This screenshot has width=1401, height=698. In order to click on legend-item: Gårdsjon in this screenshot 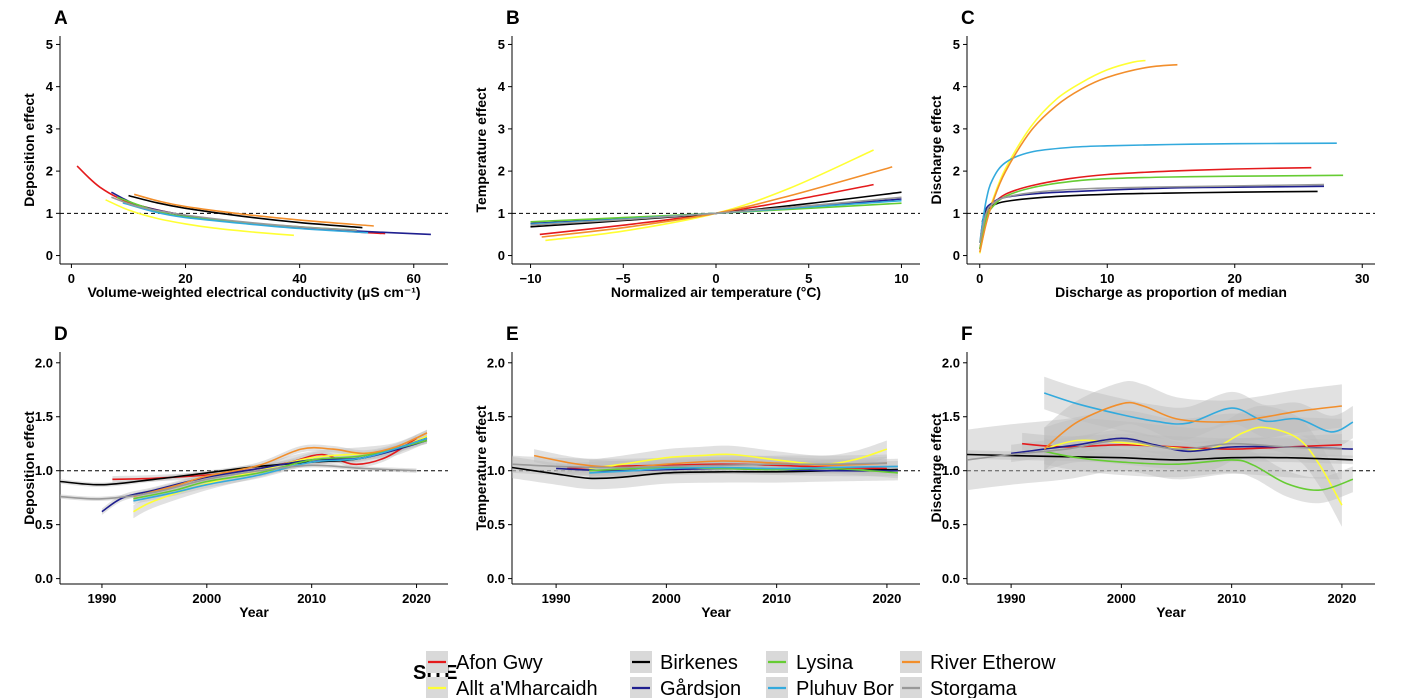, I will do `click(685, 687)`.